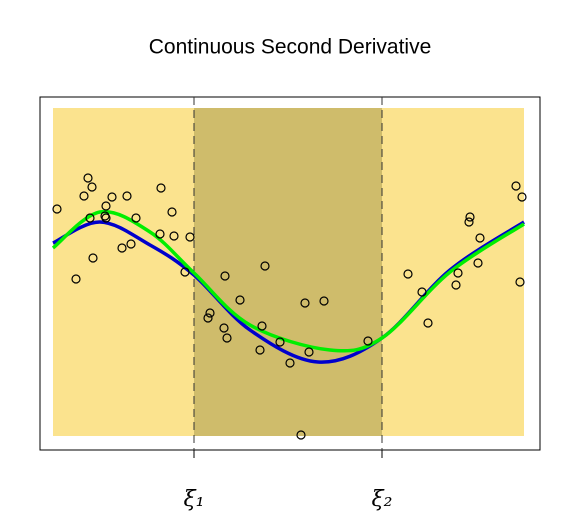 This screenshot has width=576, height=526. I want to click on x-tick-label: ξ₂, so click(382, 499).